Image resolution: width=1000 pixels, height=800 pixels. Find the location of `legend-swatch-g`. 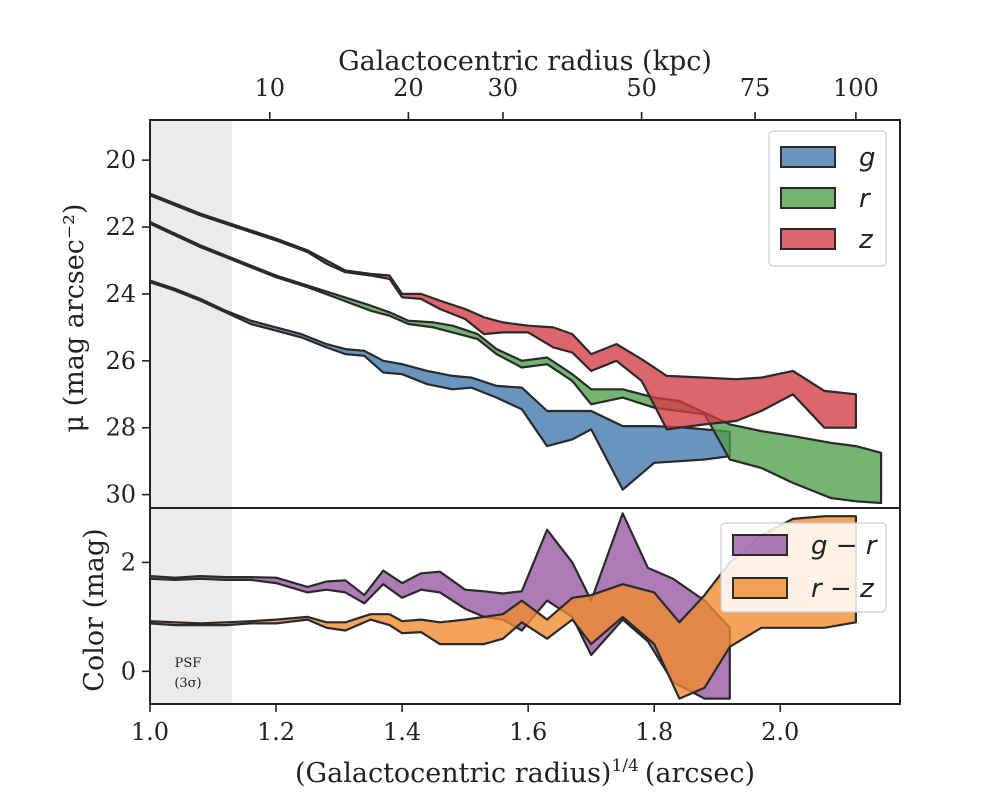

legend-swatch-g is located at coordinates (808, 157).